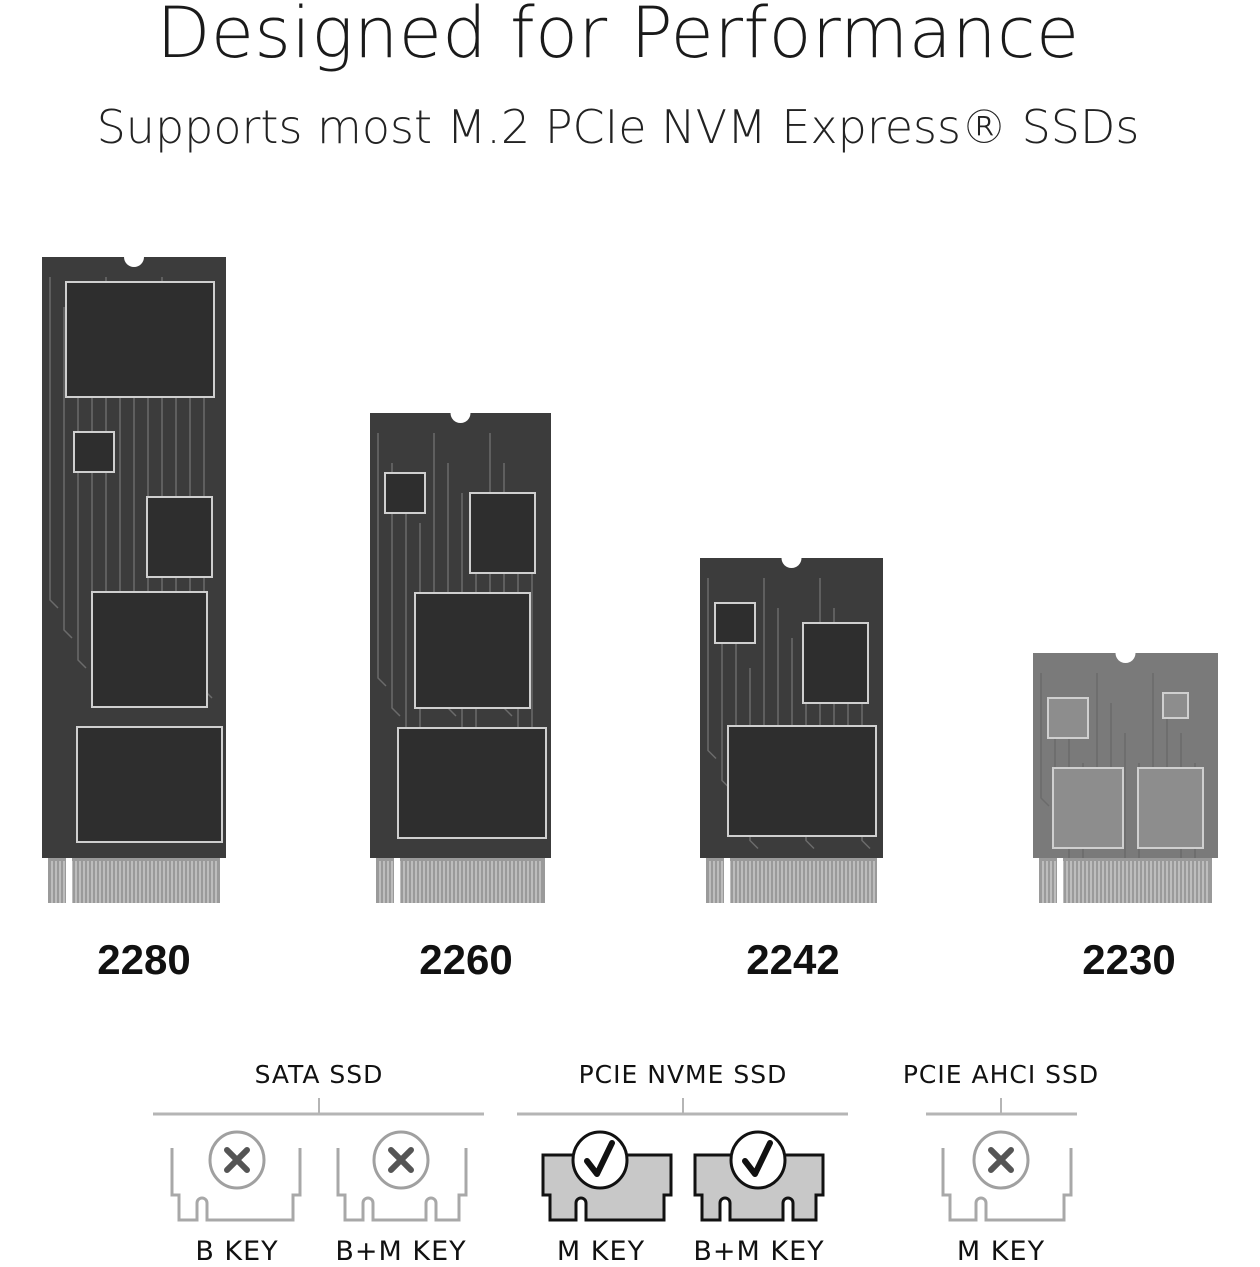  What do you see at coordinates (319, 1074) in the screenshot?
I see `group-label-sata: SATA SSD` at bounding box center [319, 1074].